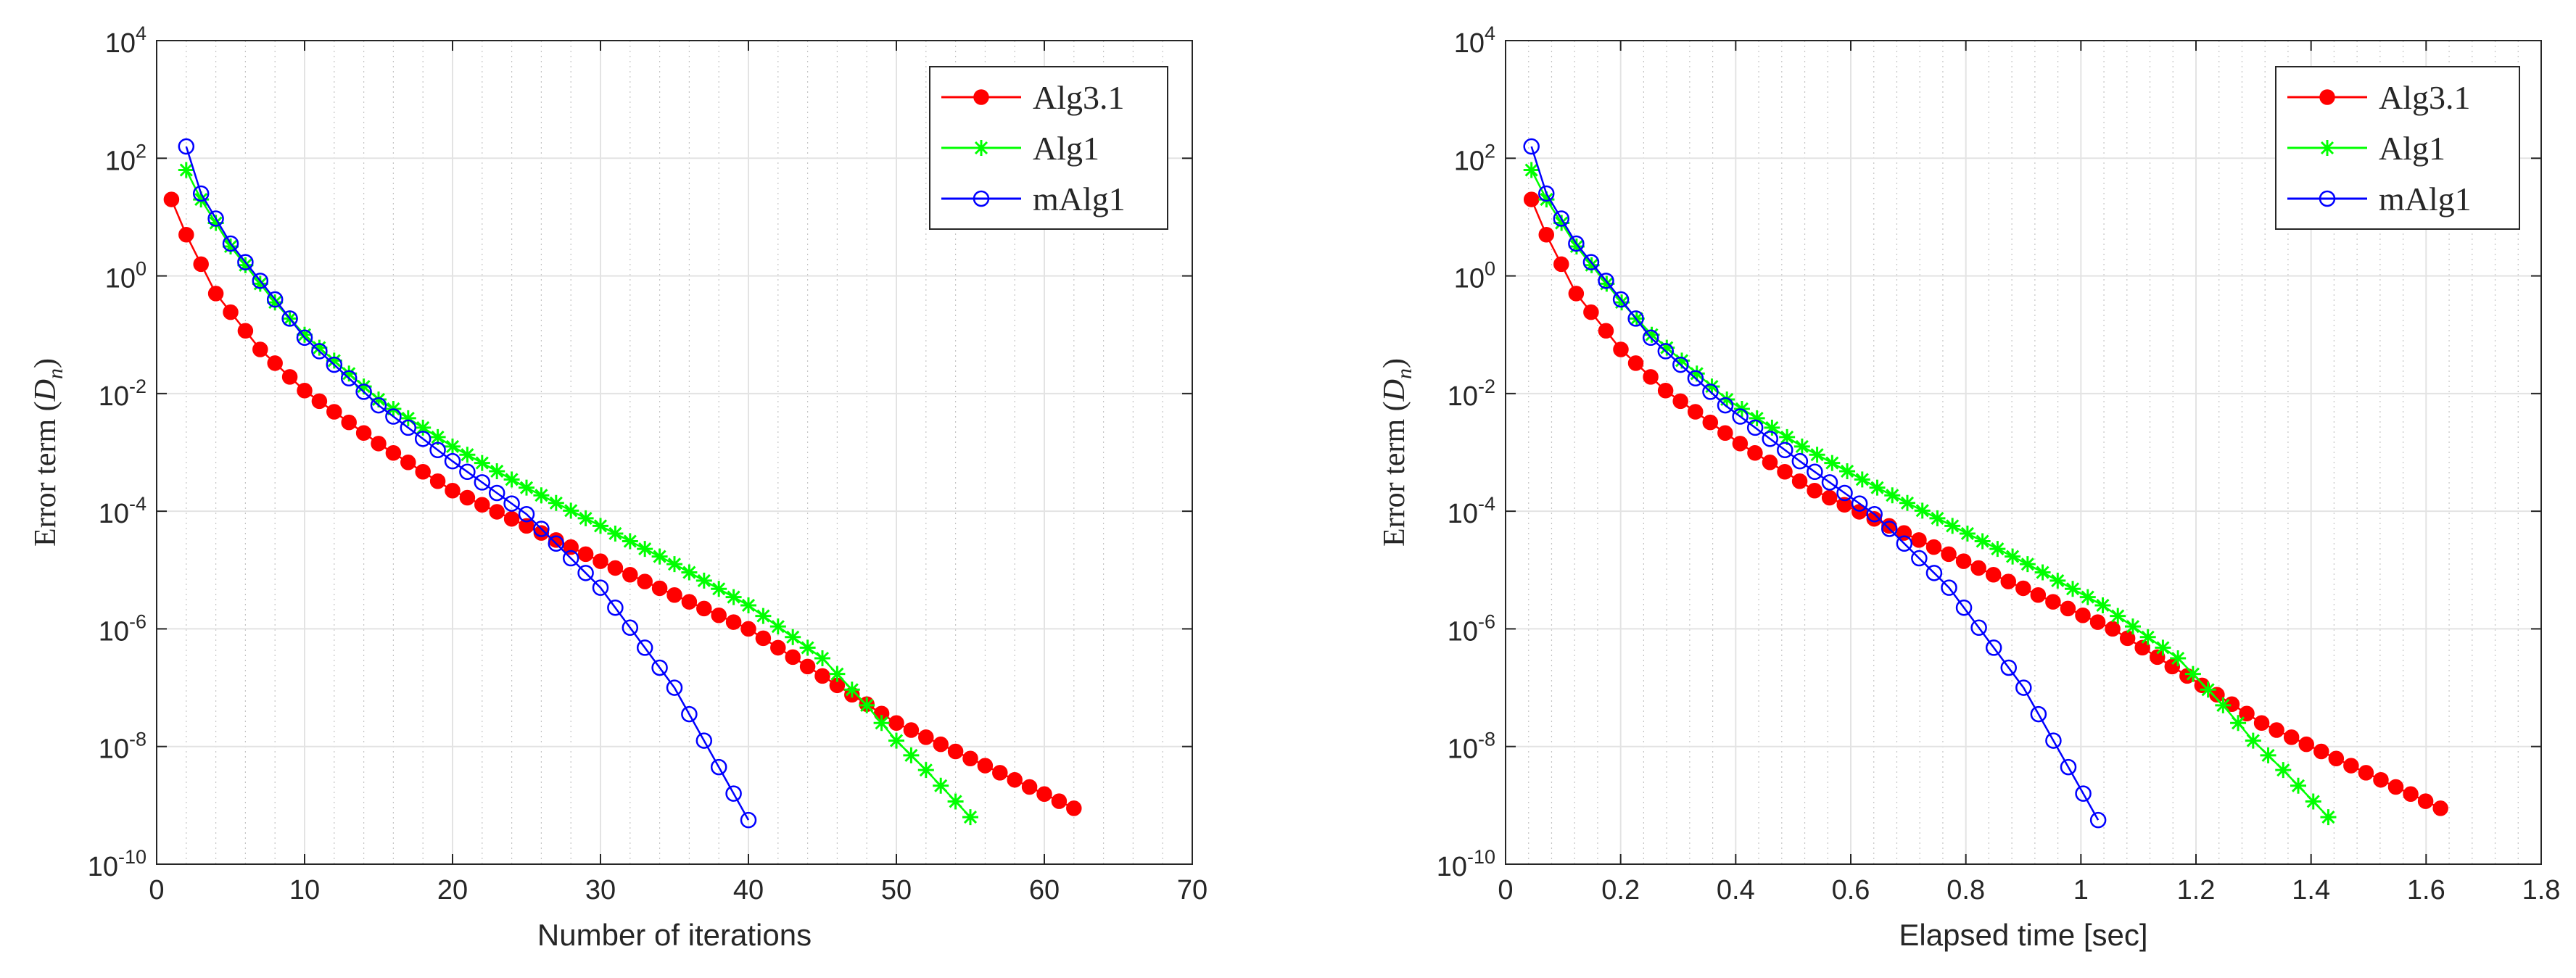 The image size is (2576, 978). What do you see at coordinates (1966, 890) in the screenshot?
I see `x-tick-label: 0.8` at bounding box center [1966, 890].